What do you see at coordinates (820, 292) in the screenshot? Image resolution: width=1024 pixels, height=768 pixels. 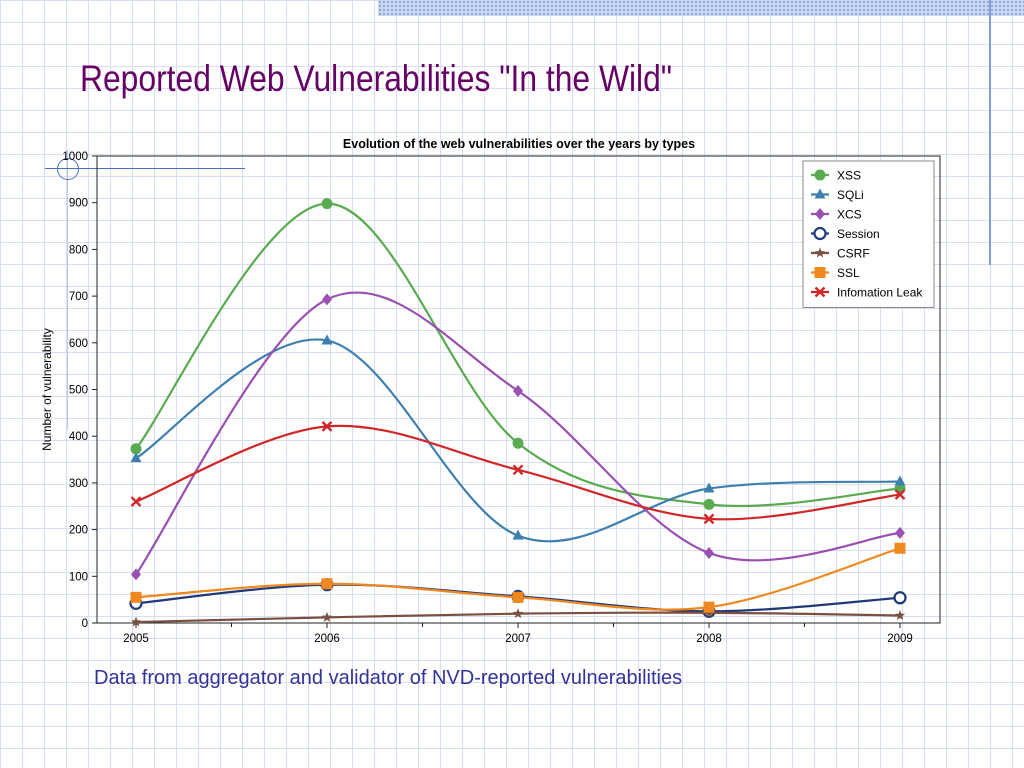 I see `legend-marker-infomation-leak` at bounding box center [820, 292].